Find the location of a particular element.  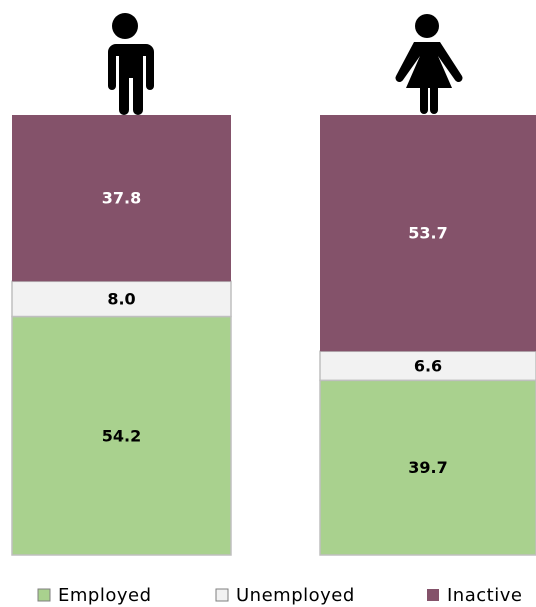

data-label: 54.2 is located at coordinates (121, 435).